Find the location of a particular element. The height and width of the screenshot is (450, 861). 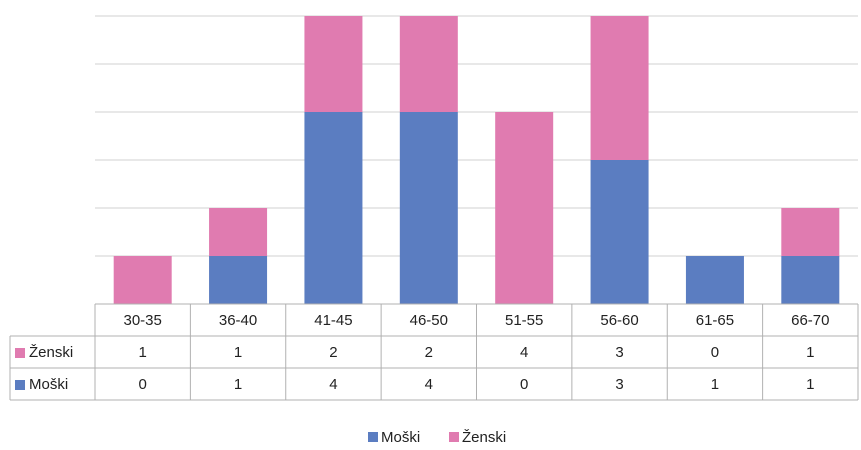

x-tick-label: 56-60 is located at coordinates (619, 320).